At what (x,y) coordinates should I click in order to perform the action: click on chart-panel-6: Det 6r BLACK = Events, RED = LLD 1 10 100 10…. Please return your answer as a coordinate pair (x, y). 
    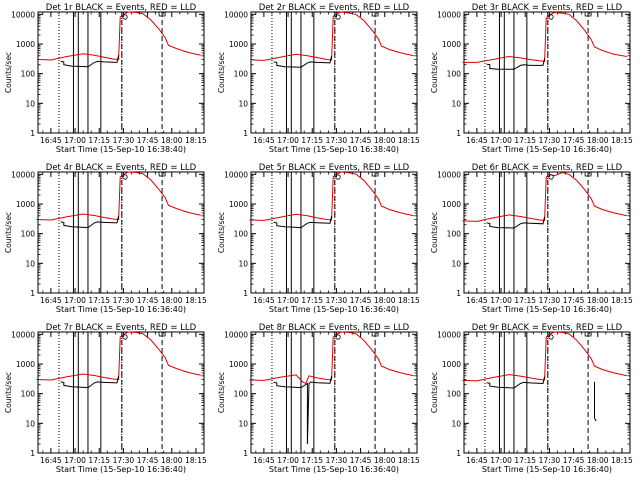
    Looking at the image, I should click on (531, 238).